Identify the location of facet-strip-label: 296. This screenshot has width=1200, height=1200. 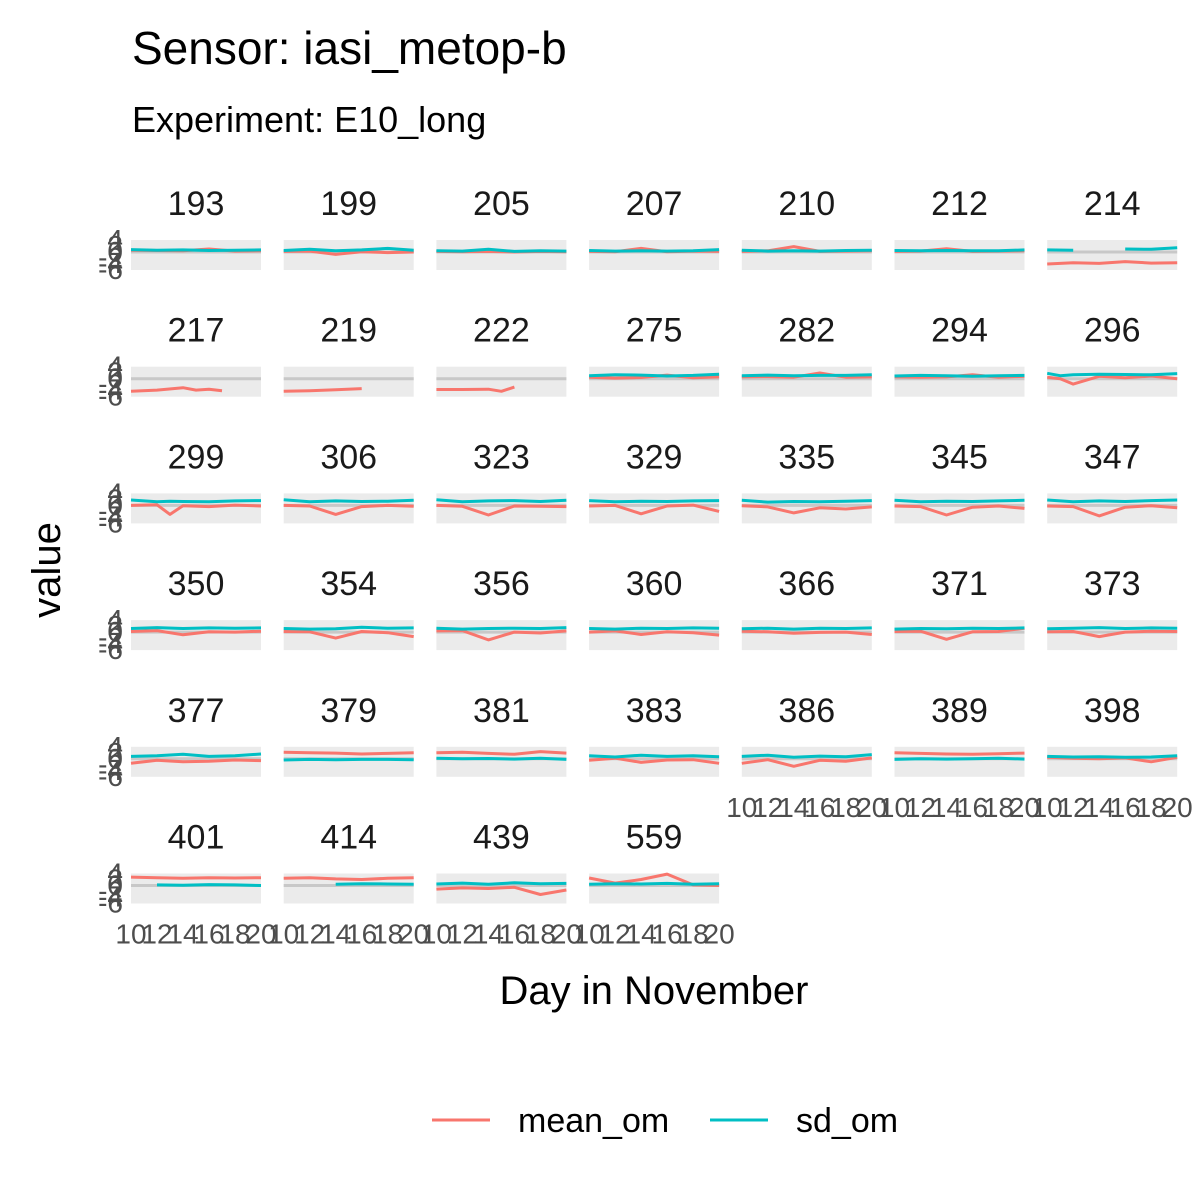
(1112, 331).